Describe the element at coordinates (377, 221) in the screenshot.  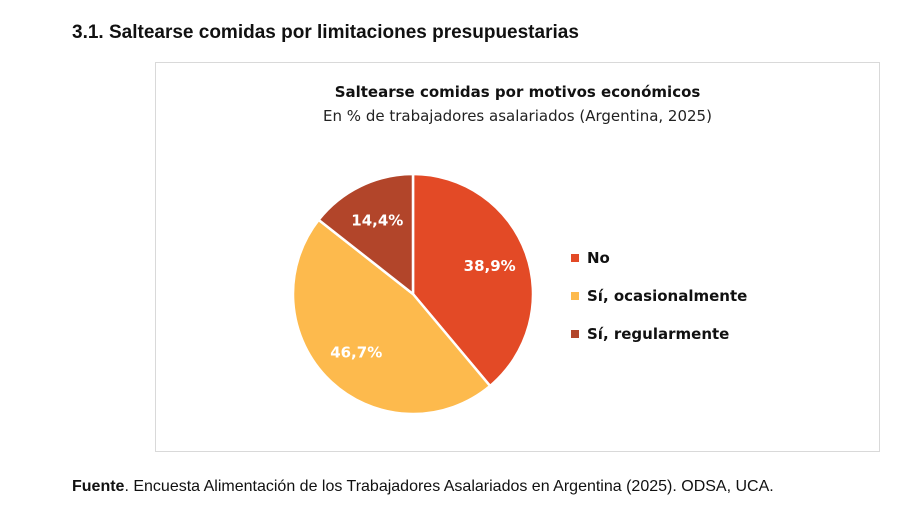
I see `data-label: 14,4%` at that location.